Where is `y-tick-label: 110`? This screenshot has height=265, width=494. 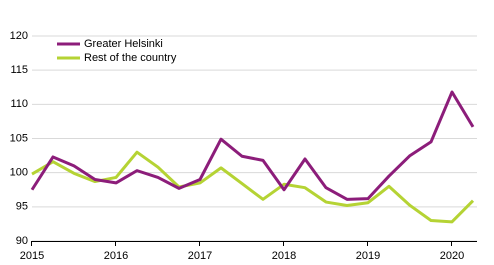 y-tick-label: 110 is located at coordinates (19, 104).